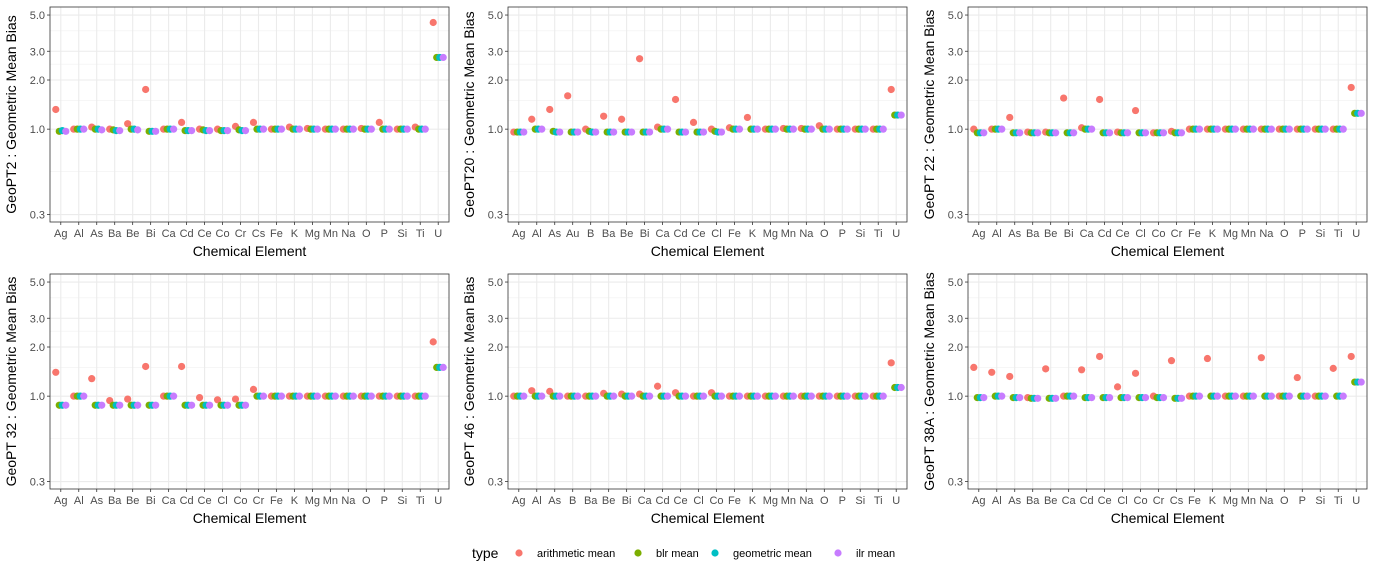  Describe the element at coordinates (663, 501) in the screenshot. I see `x-tick-label: Cd` at that location.